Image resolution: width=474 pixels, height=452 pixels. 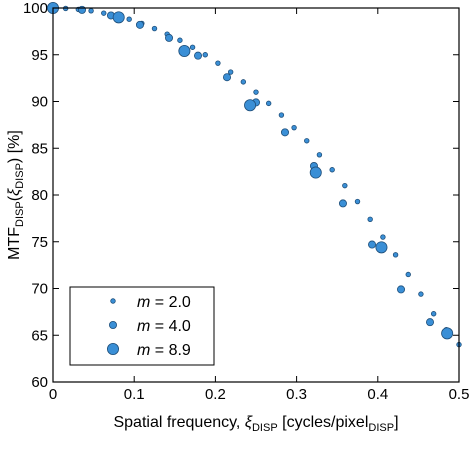 I want to click on x-tick-label: 0.5, so click(x=459, y=394).